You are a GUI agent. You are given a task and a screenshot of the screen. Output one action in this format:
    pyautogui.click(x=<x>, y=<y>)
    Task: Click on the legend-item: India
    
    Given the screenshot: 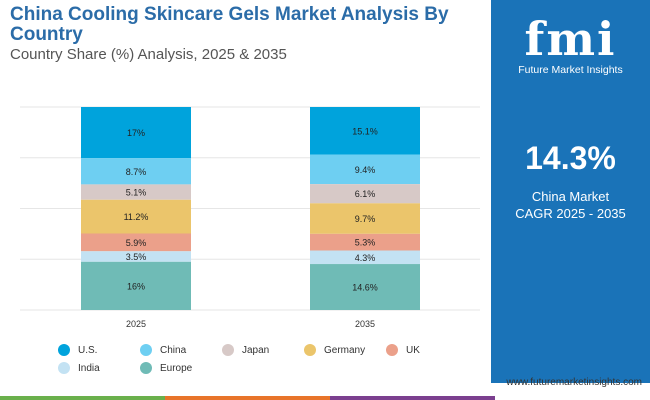 What is the action you would take?
    pyautogui.click(x=79, y=368)
    